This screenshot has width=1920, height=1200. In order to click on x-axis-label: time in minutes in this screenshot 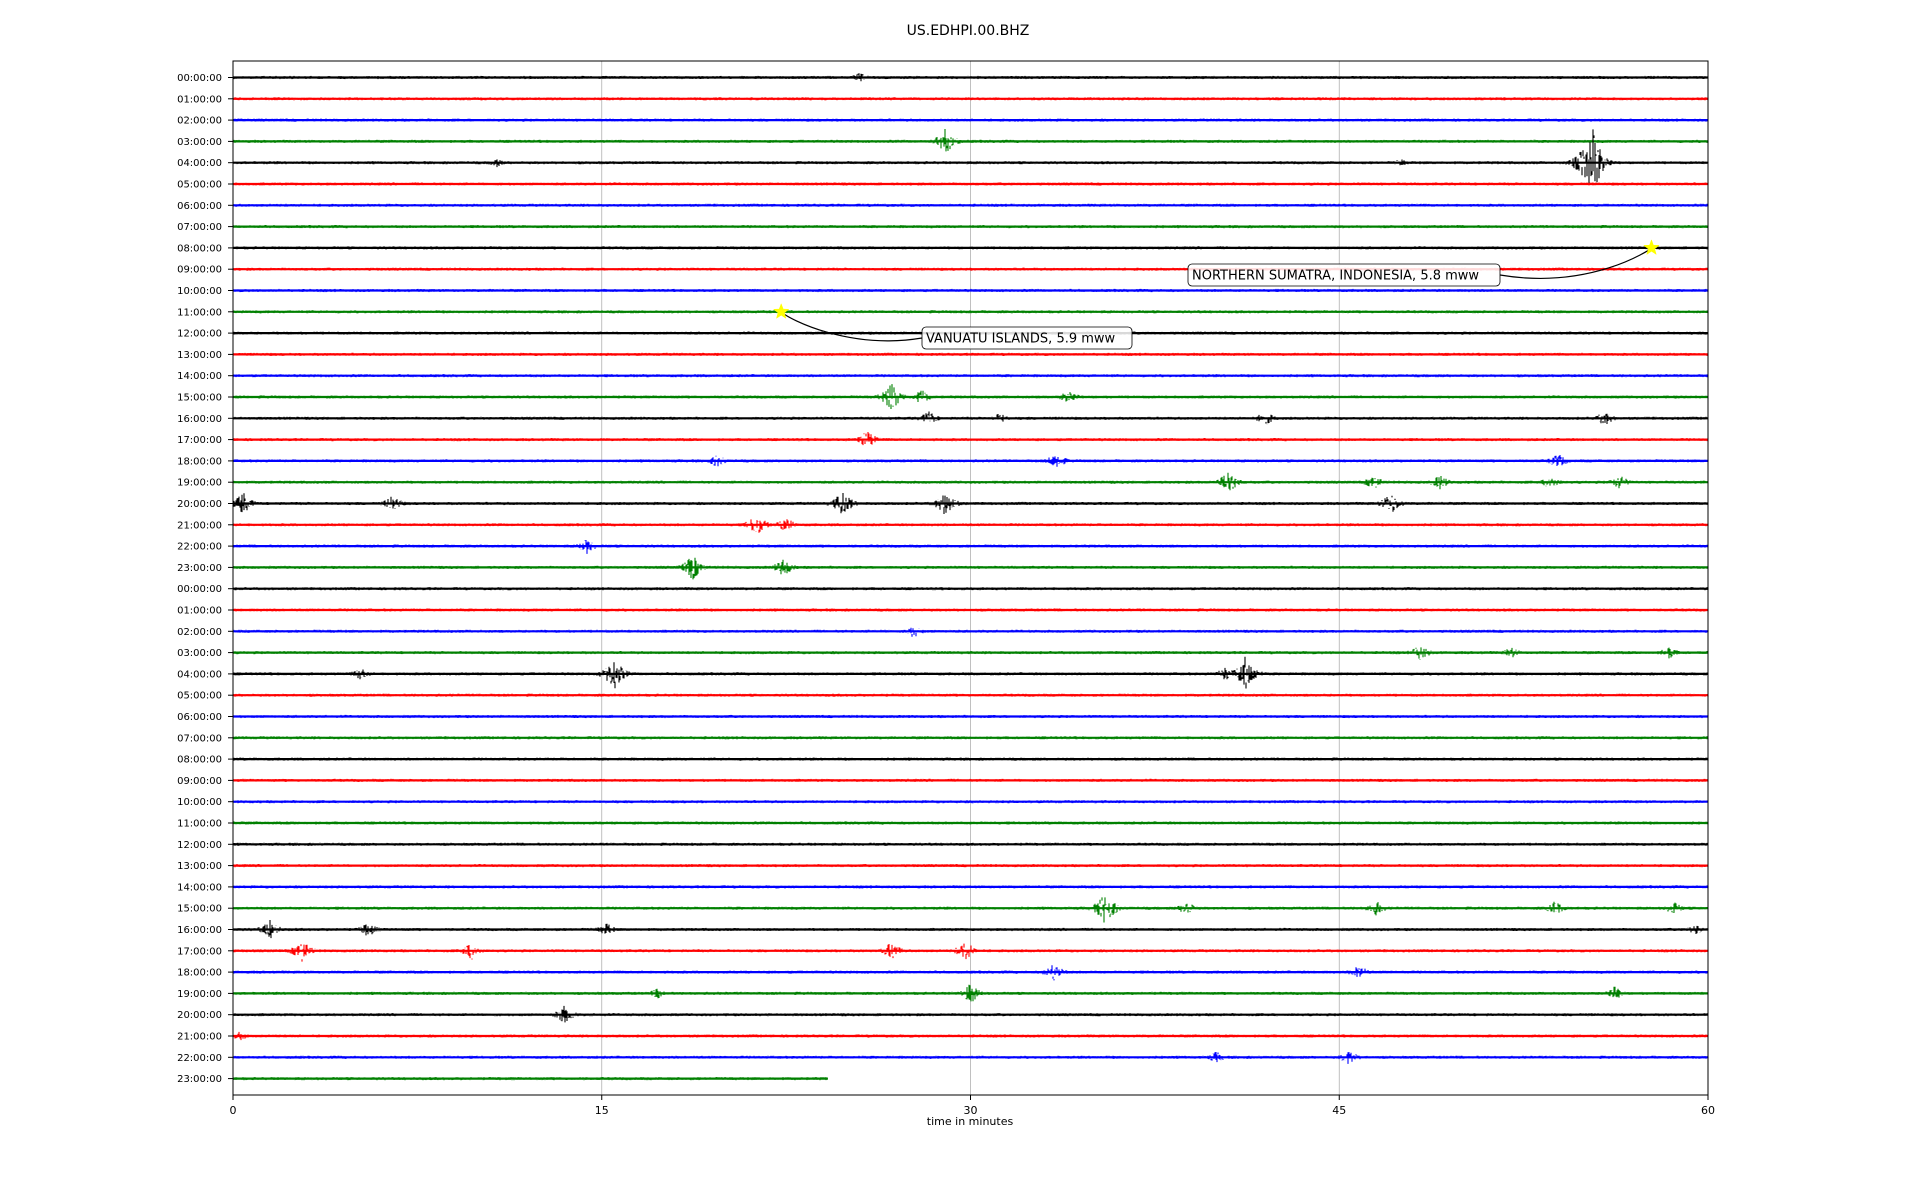, I will do `click(970, 1121)`.